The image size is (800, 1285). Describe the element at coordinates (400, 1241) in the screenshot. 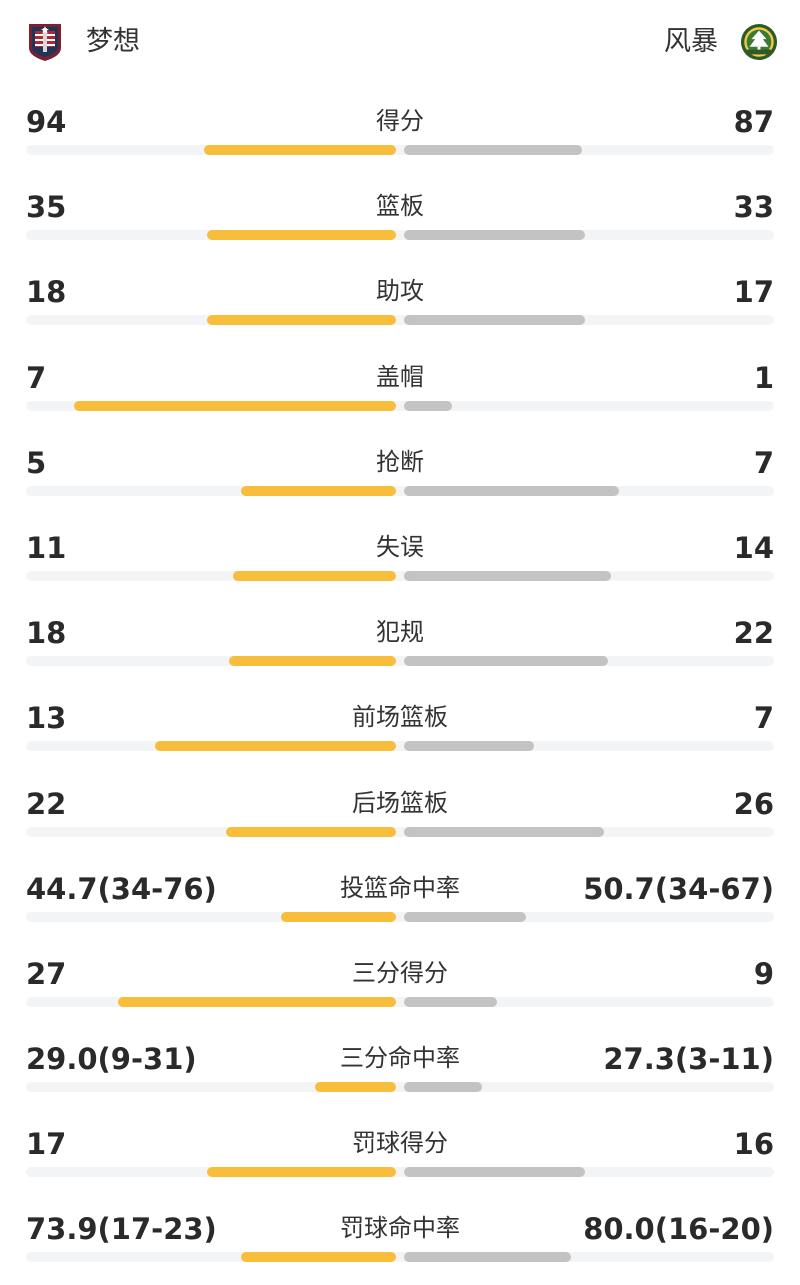

I see `stat-row: 73.9(17-23) 罚球命中率 80.0(16-20)` at that location.